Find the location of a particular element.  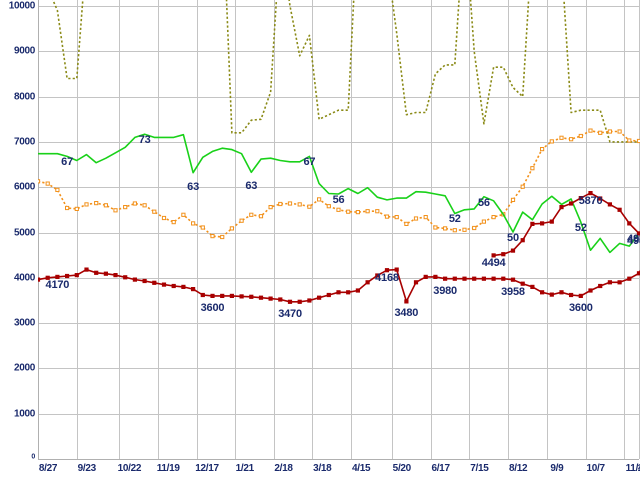

point-value-label: 3470 is located at coordinates (290, 313).